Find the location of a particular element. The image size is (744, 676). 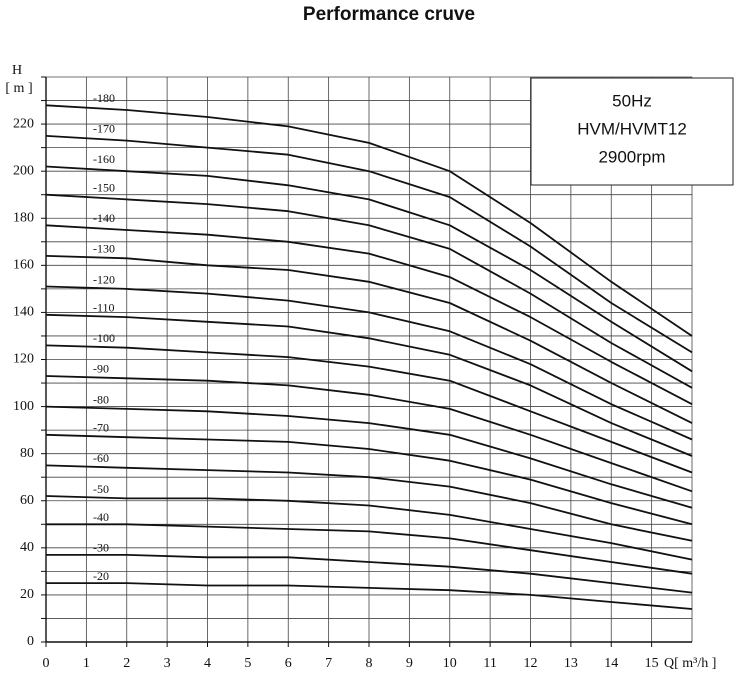

x-tick-label: 15 is located at coordinates (652, 663).